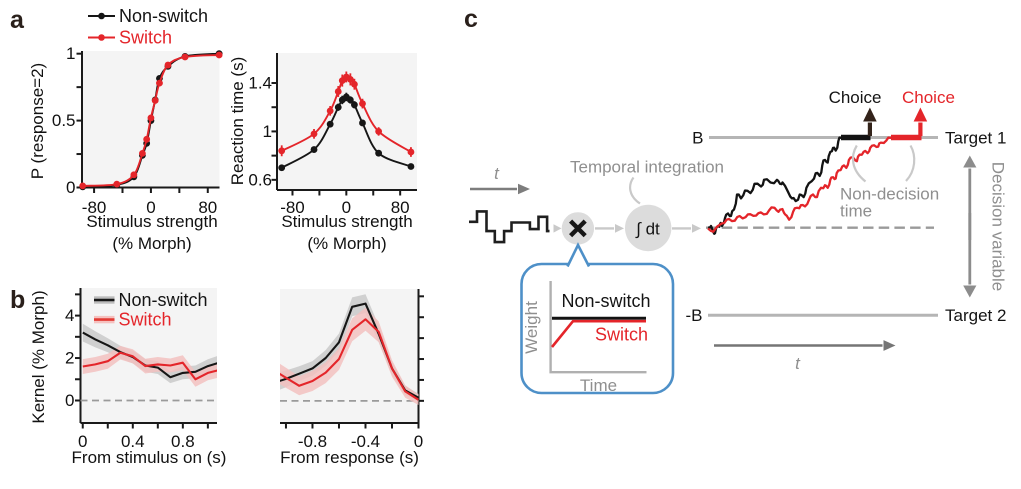 The width and height of the screenshot is (1021, 489). I want to click on rt-xlabel-line2: (% Morph), so click(346, 243).